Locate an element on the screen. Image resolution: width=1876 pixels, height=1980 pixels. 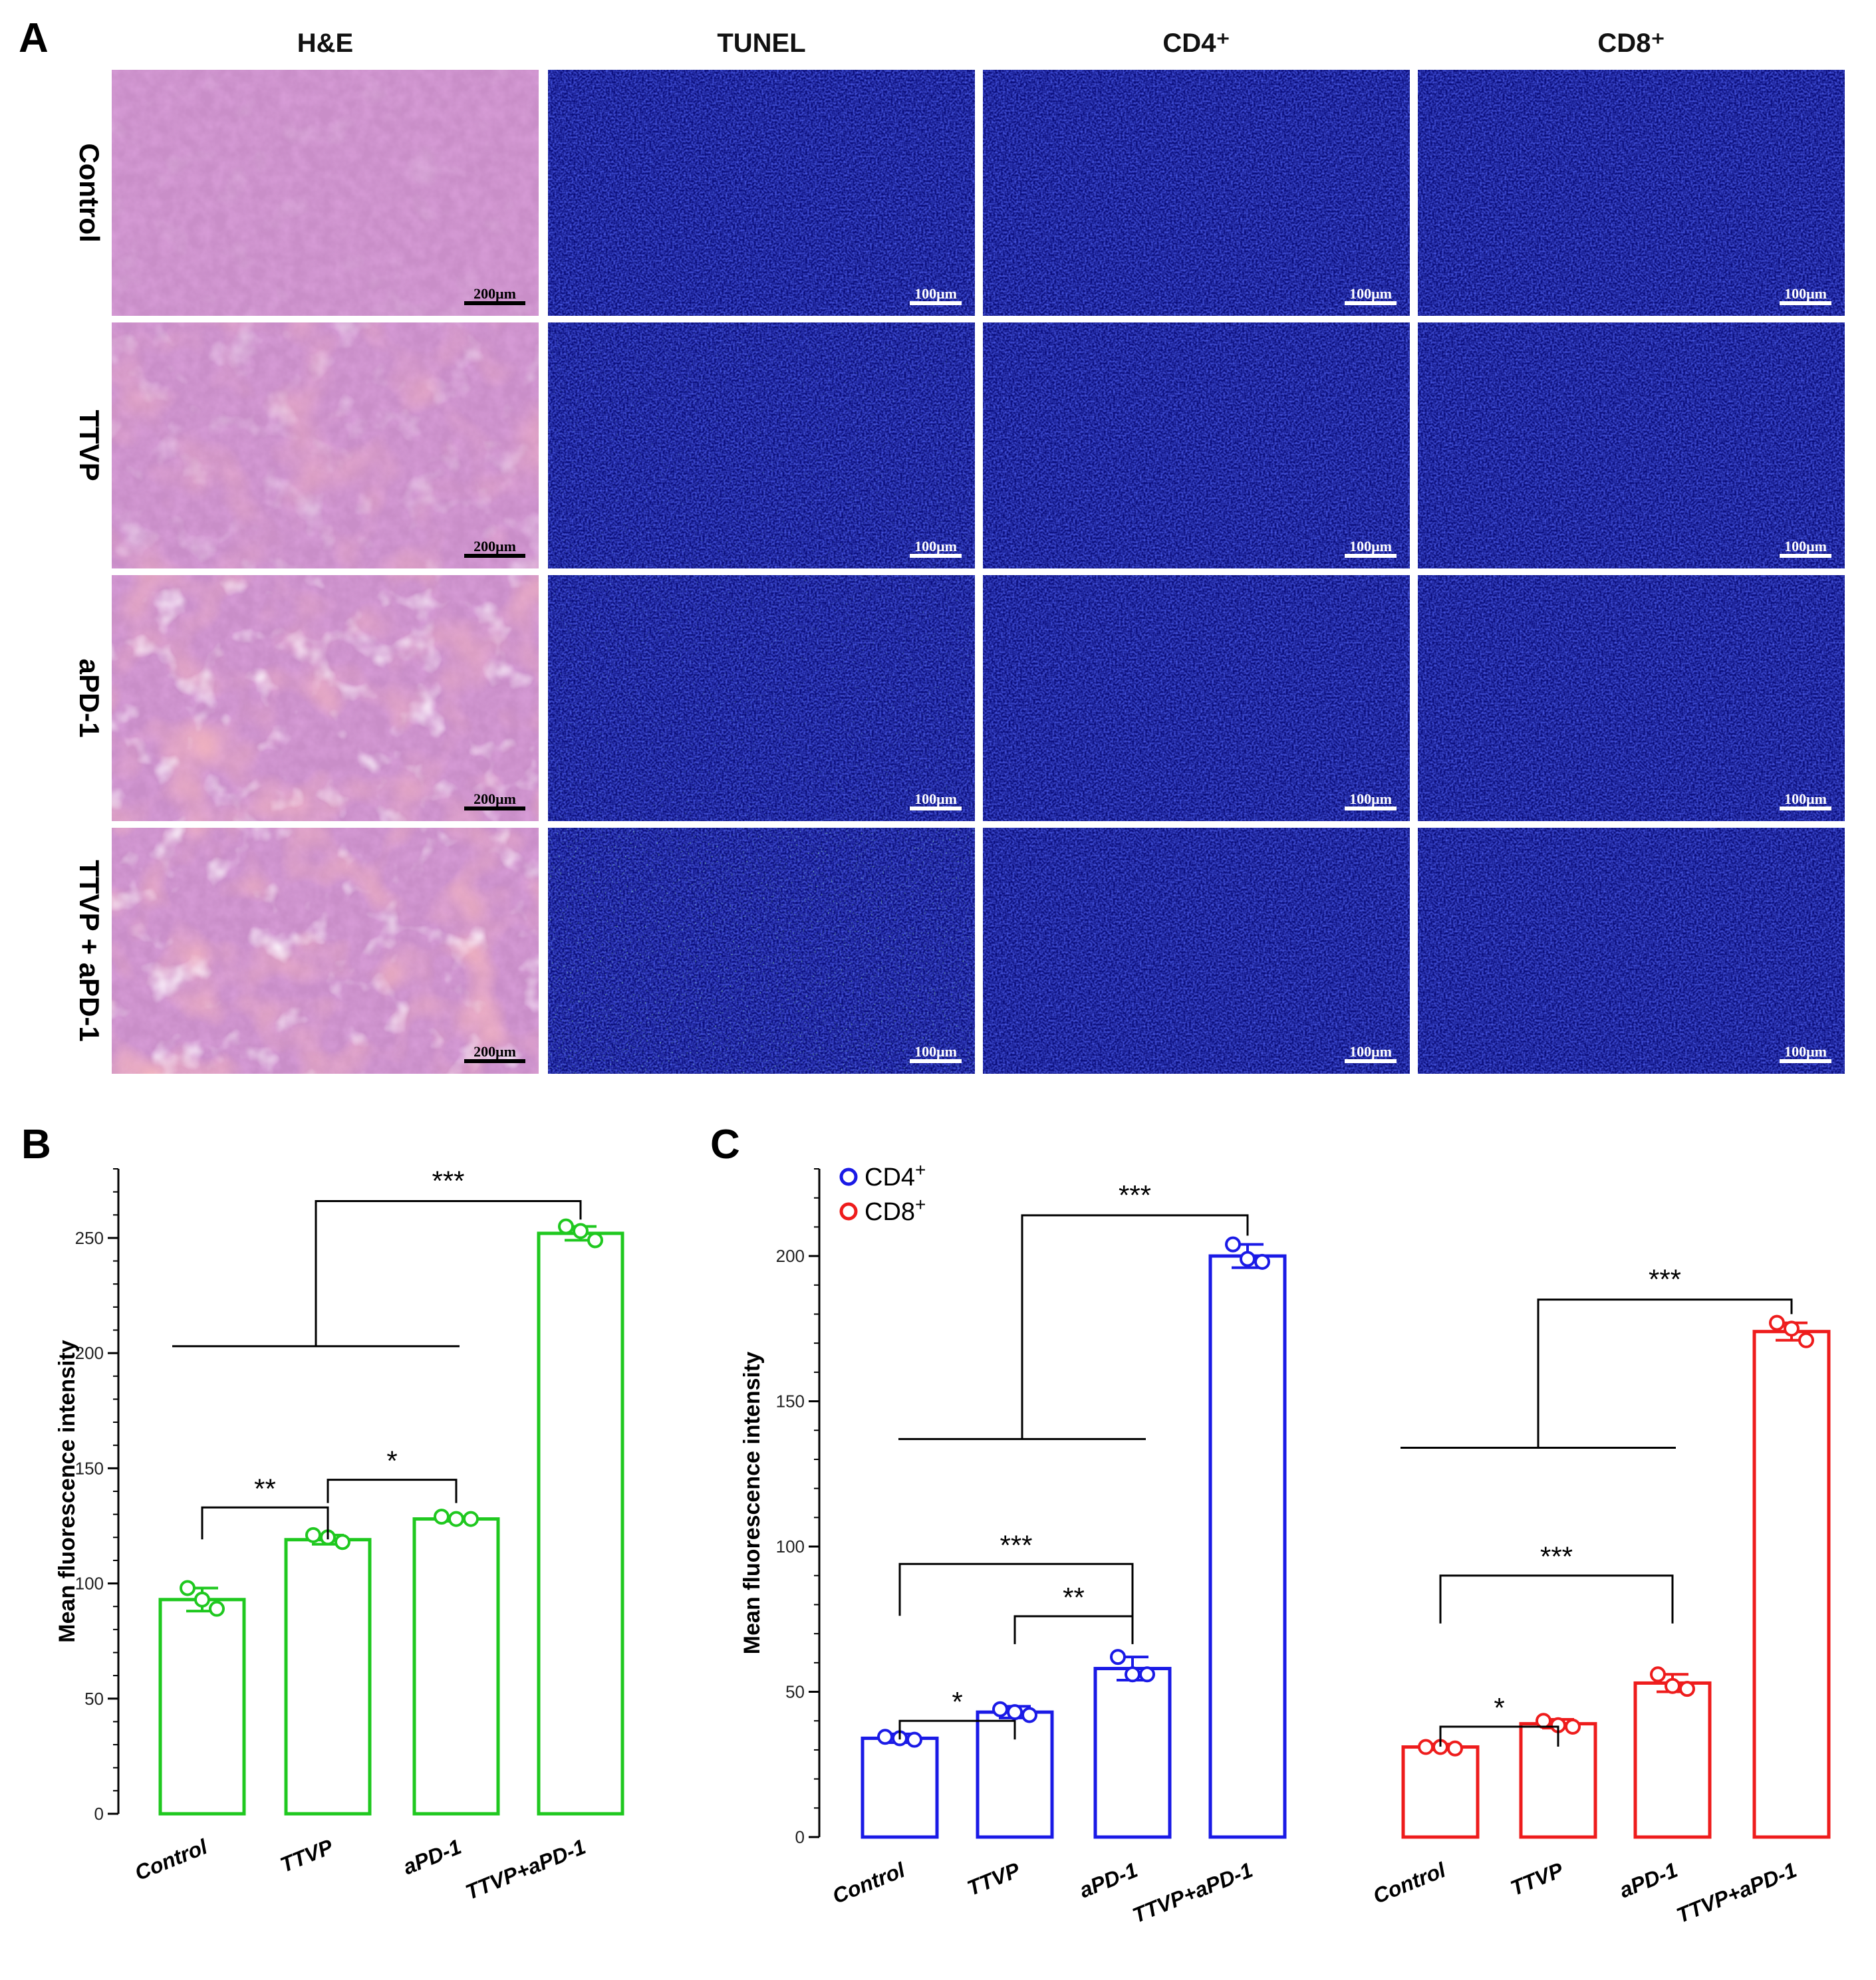
y-tick-label: 200 is located at coordinates (89, 1353).